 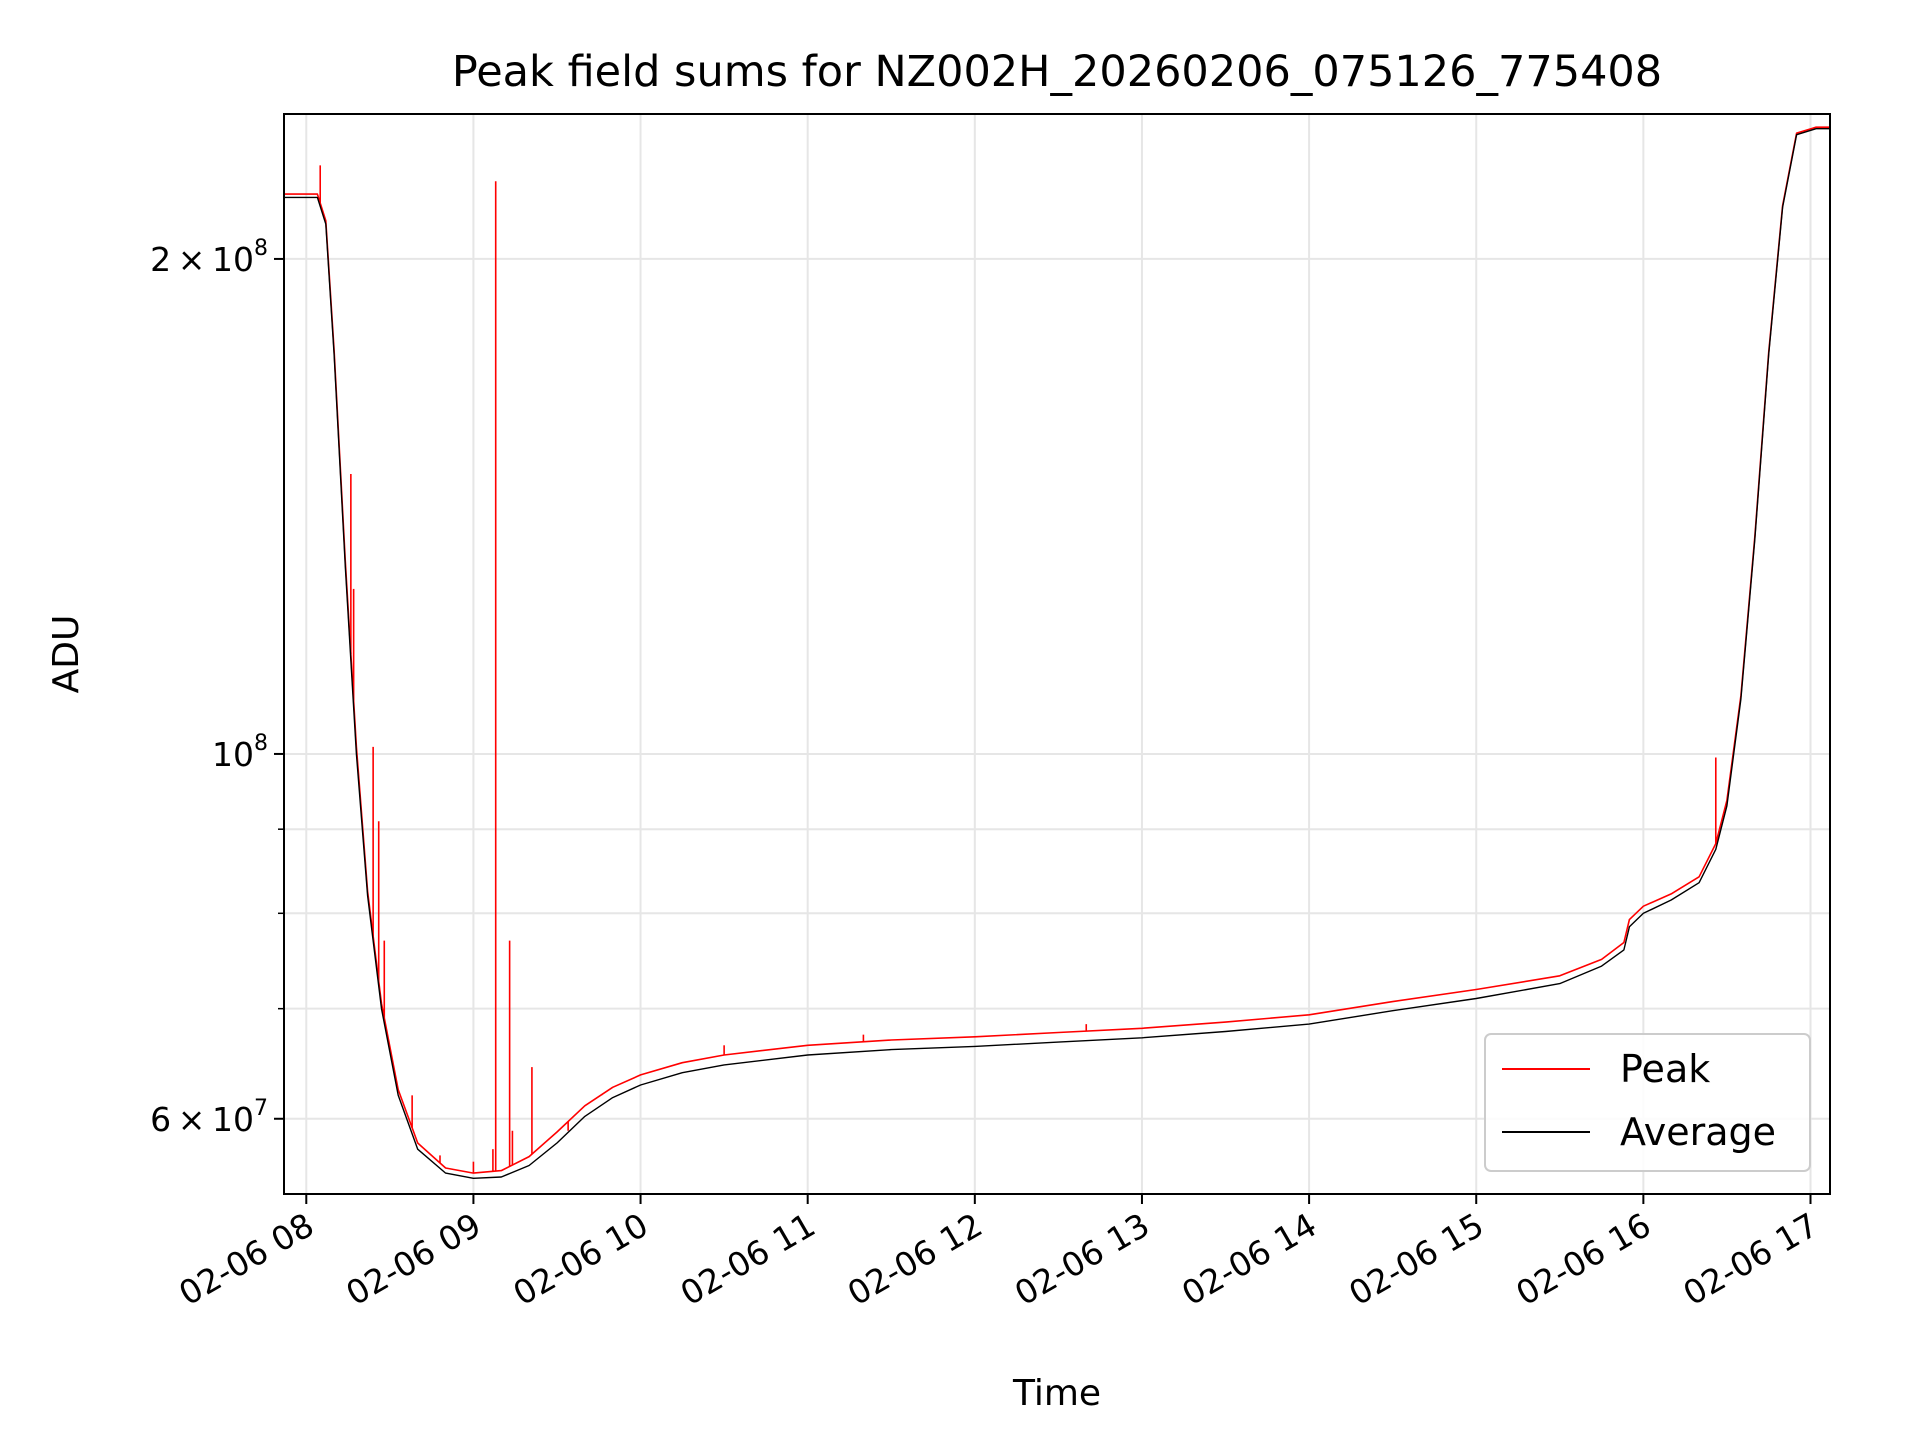 I want to click on y-tick-label: 2 × 108, so click(x=209, y=257).